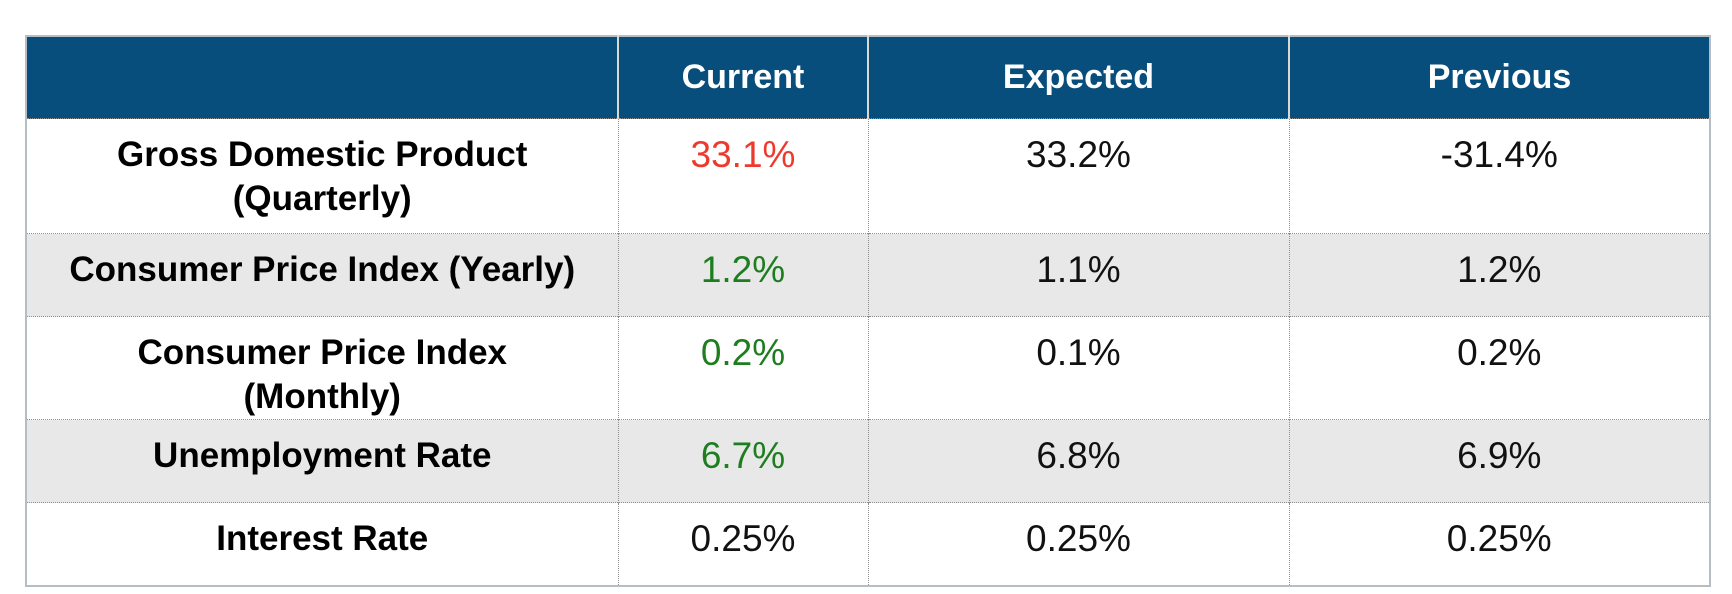  What do you see at coordinates (322, 368) in the screenshot?
I see `row-label: Consumer Price Index (Monthly)` at bounding box center [322, 368].